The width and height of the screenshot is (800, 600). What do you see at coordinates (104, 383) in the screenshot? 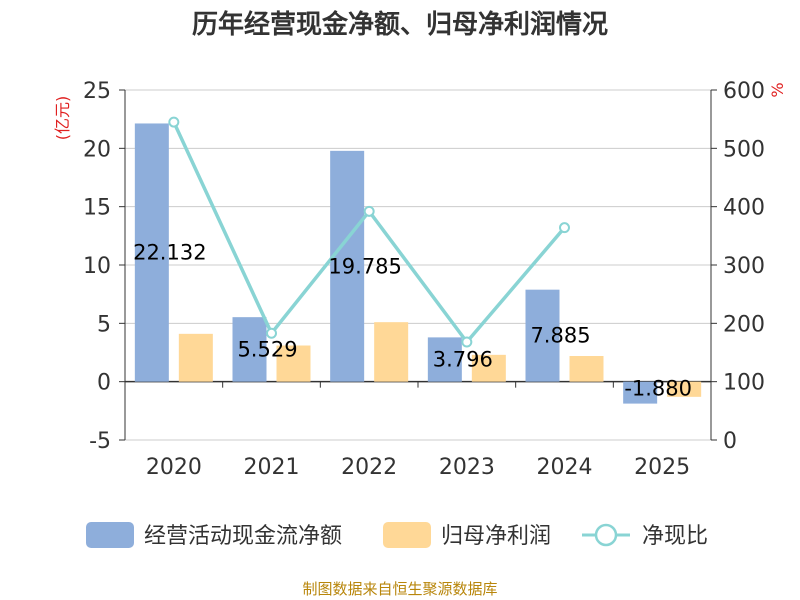
I see `left-tick-label: 0` at bounding box center [104, 383].